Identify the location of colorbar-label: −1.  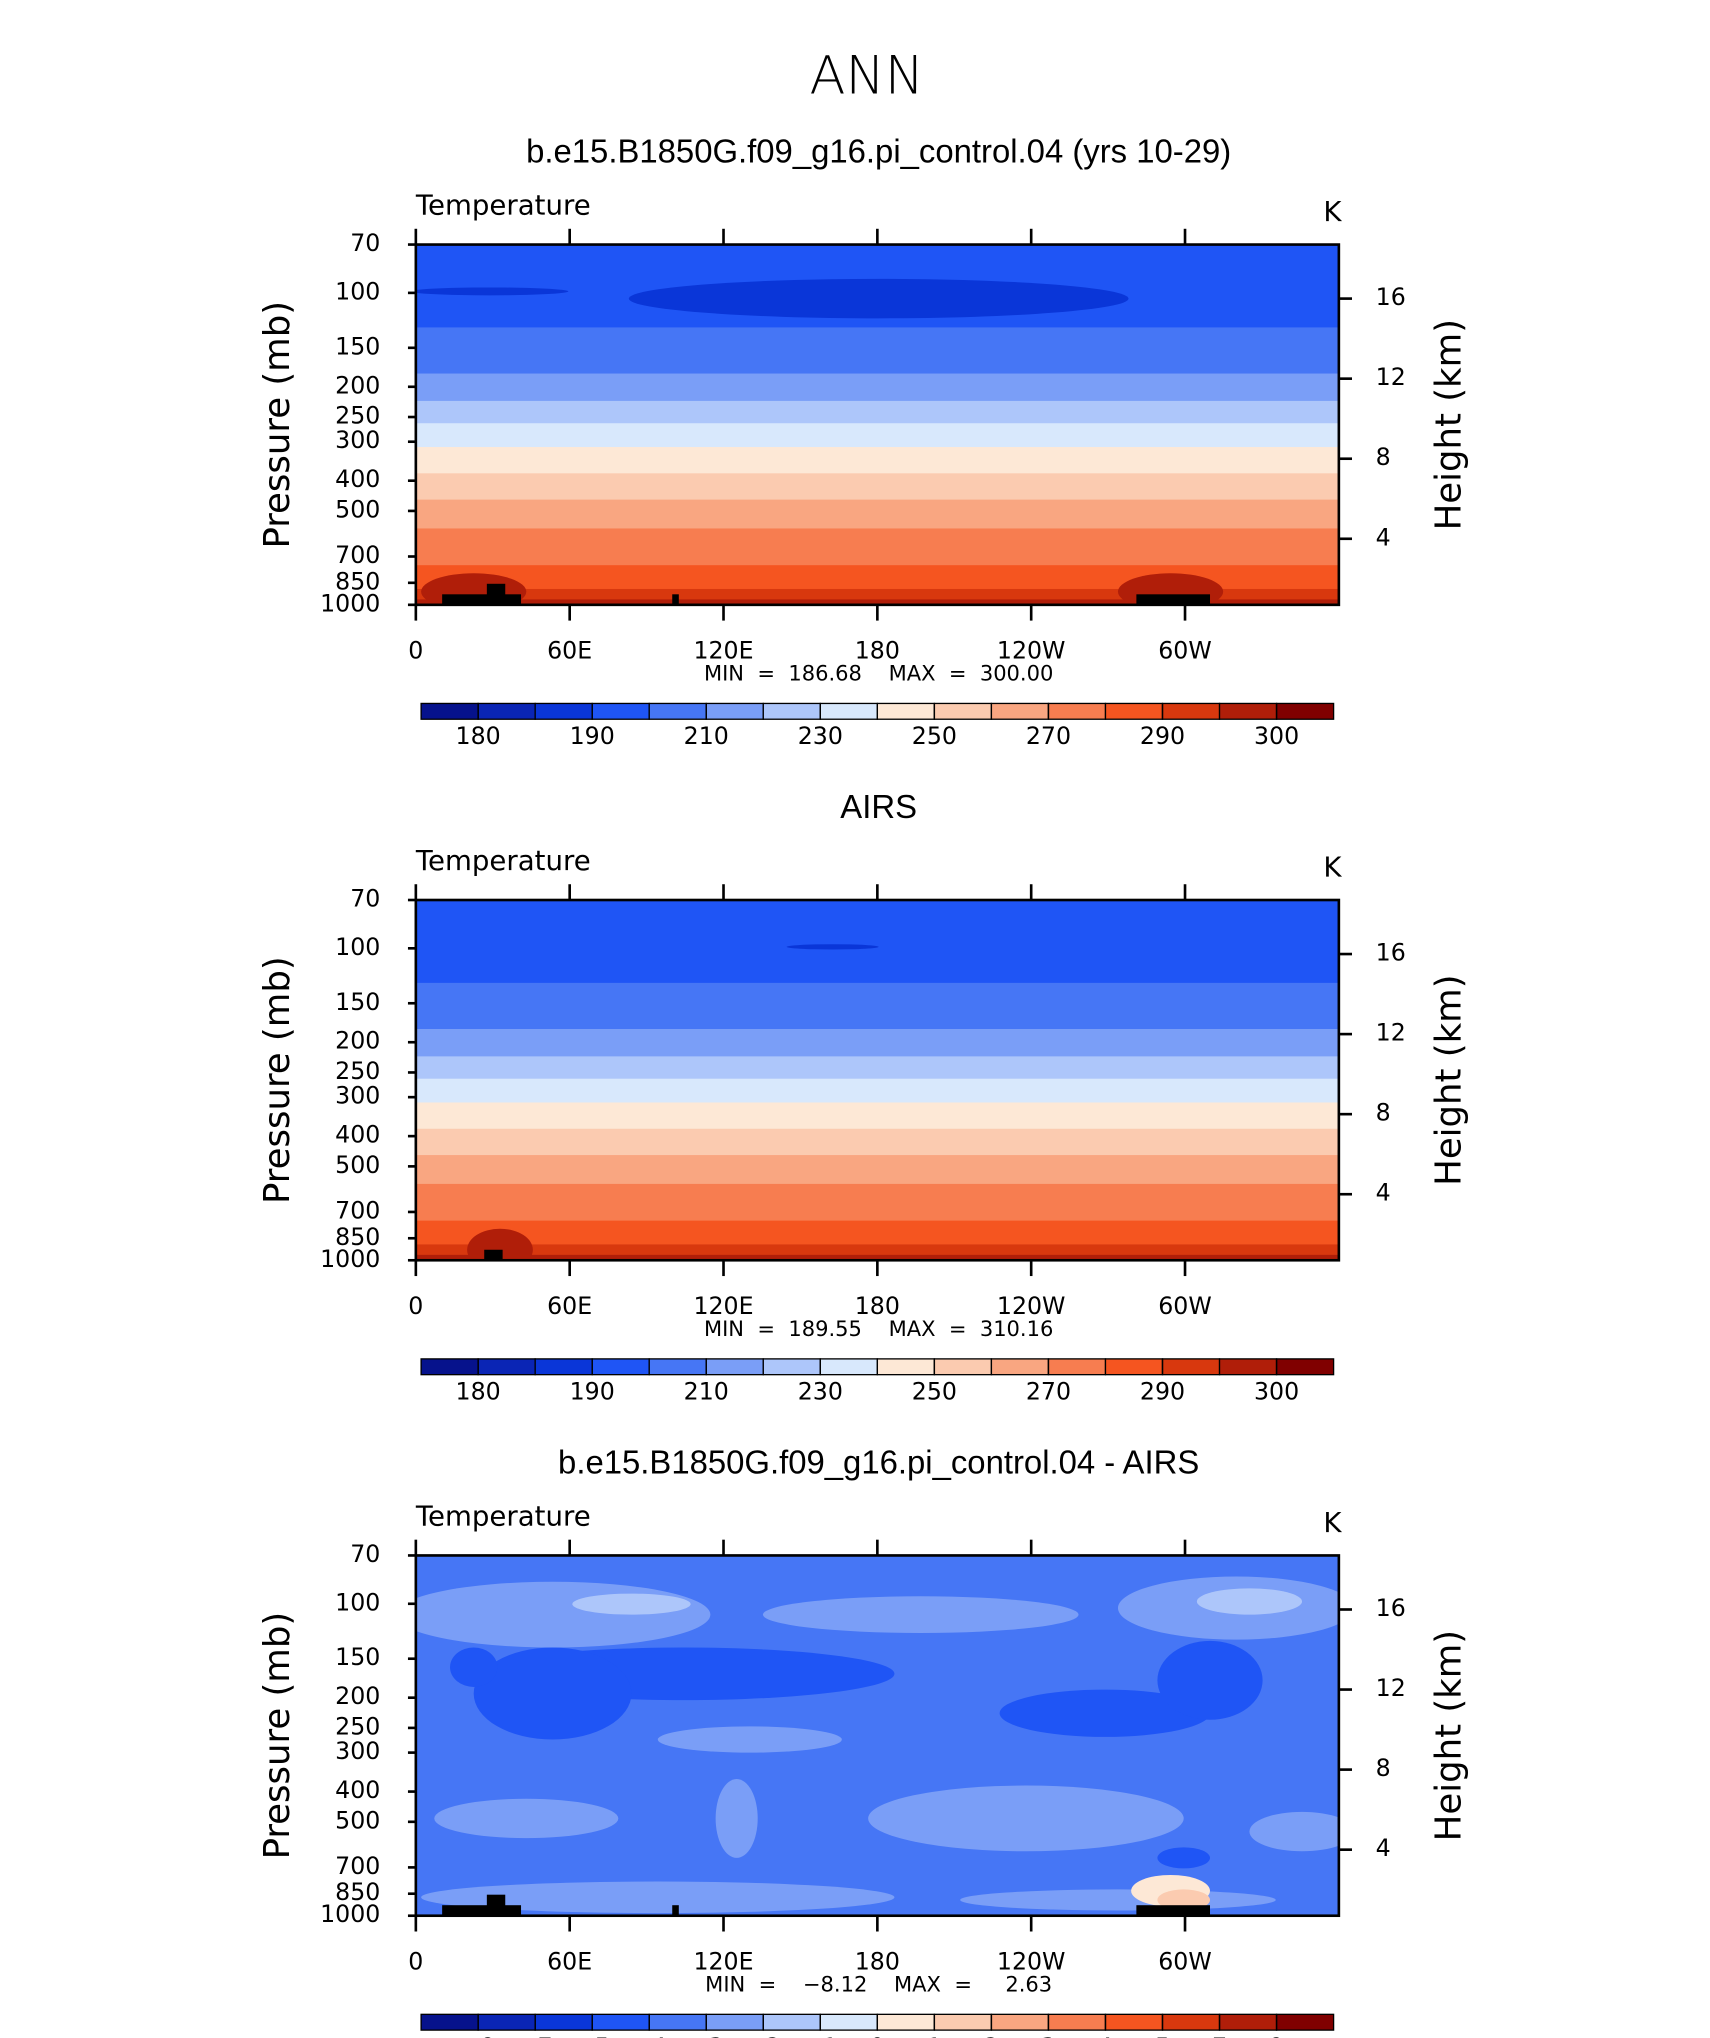
(820, 2035).